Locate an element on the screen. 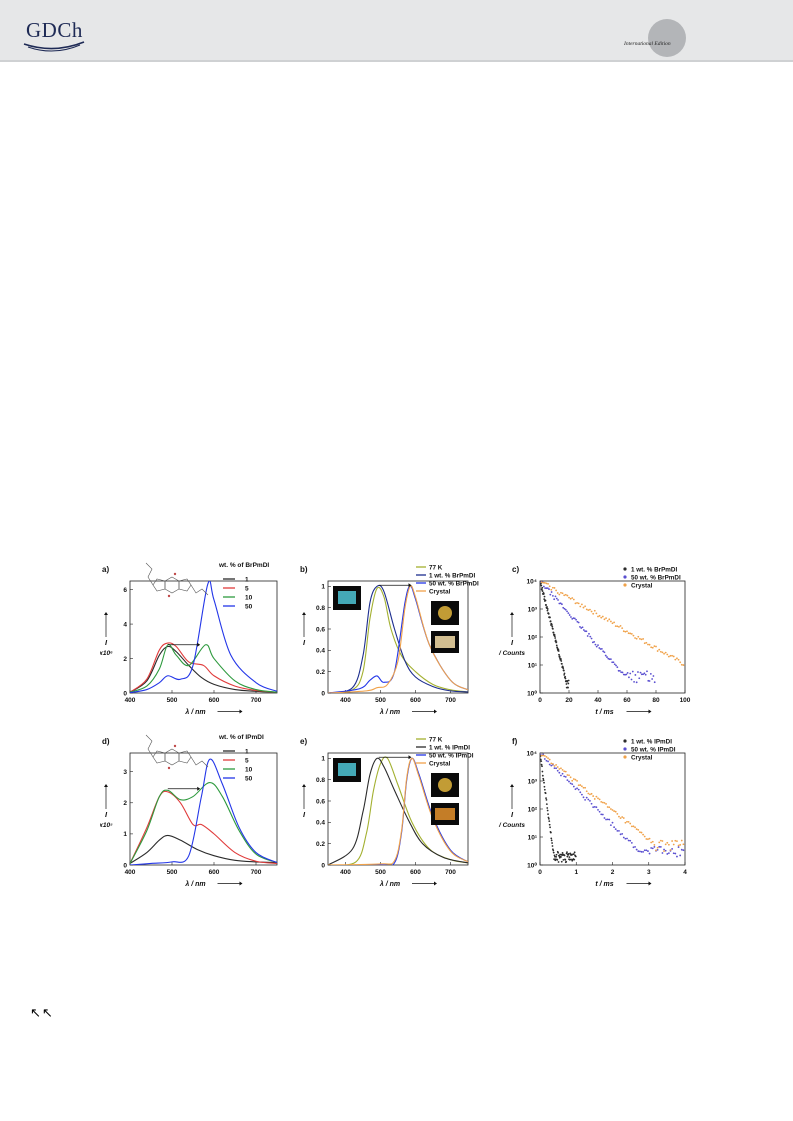  logo-text: GDCh is located at coordinates (54, 30).